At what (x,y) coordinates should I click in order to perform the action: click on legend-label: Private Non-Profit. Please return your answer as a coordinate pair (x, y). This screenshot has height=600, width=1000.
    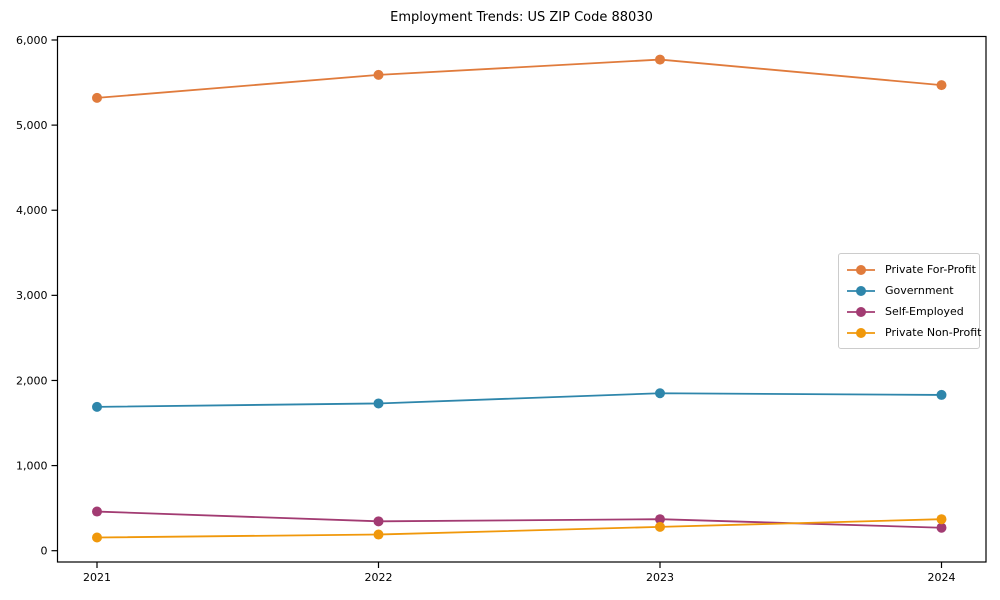
    Looking at the image, I should click on (933, 332).